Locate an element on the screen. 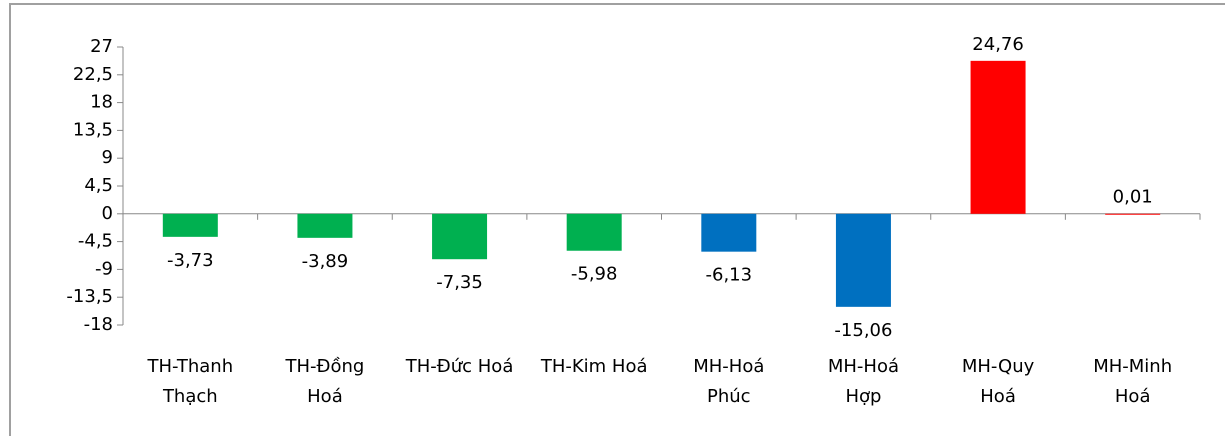 The height and width of the screenshot is (436, 1225). x-tick-label: MH-Minh Hoá is located at coordinates (1133, 381).